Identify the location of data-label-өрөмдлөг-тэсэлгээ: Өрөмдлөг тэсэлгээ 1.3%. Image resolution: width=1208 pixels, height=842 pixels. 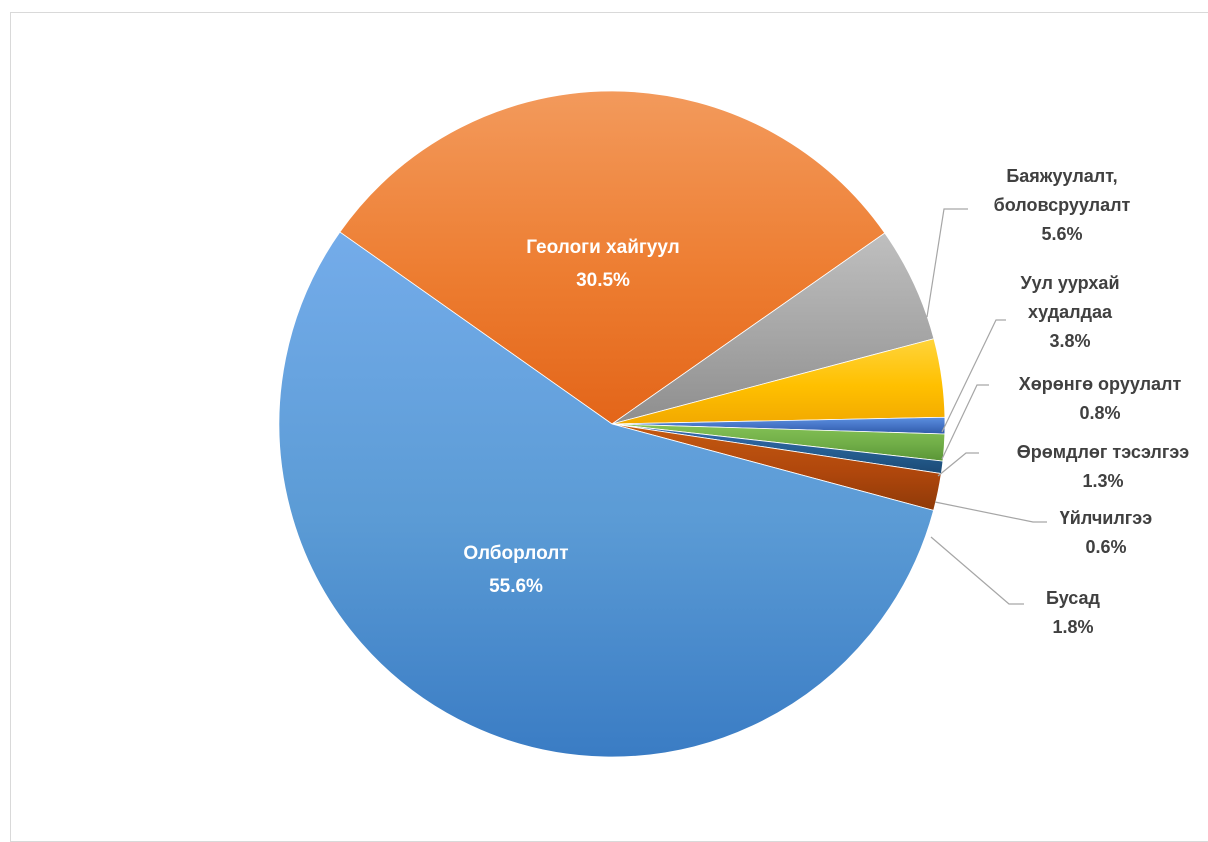
(1103, 466).